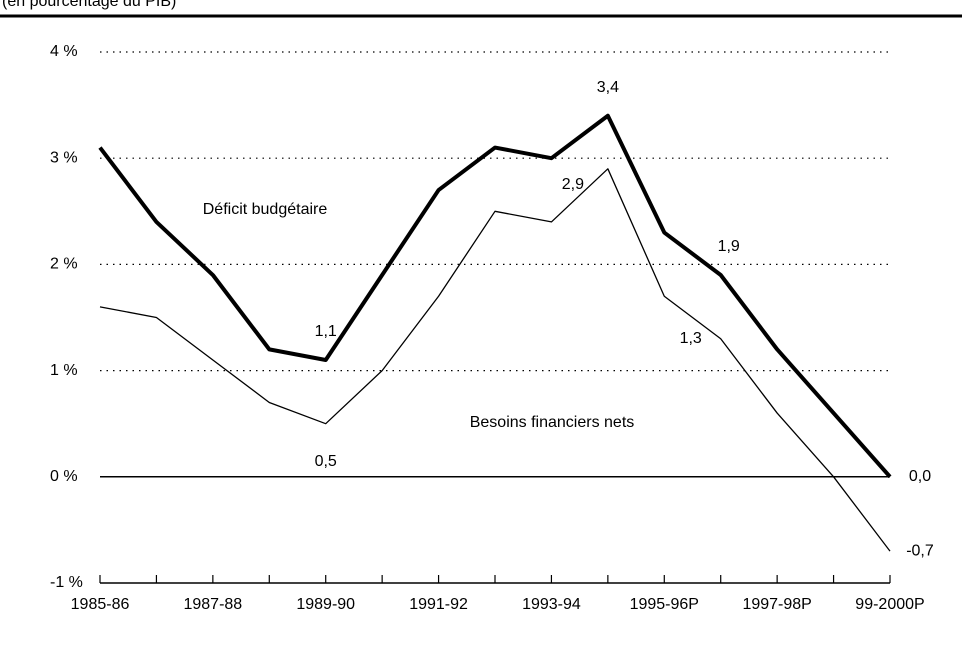  I want to click on y-tick-label: 2 %, so click(64, 264).